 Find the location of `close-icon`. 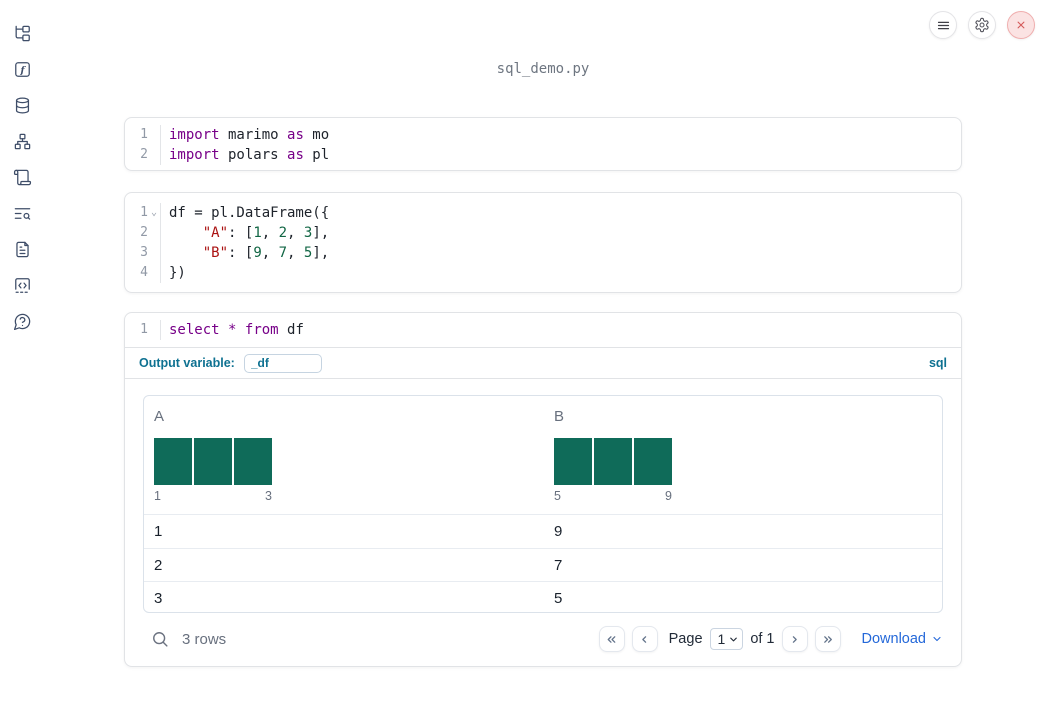

close-icon is located at coordinates (1021, 25).